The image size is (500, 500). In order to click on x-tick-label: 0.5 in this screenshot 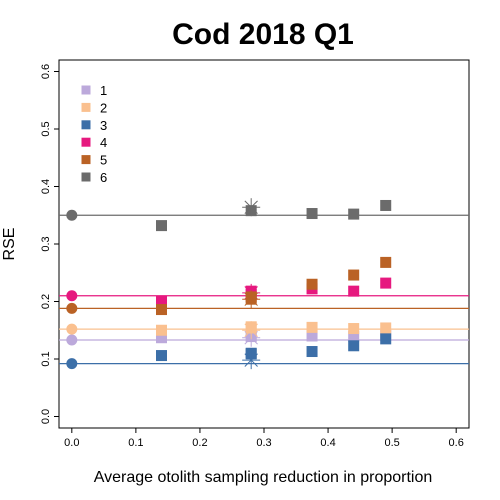, I will do `click(391, 443)`.